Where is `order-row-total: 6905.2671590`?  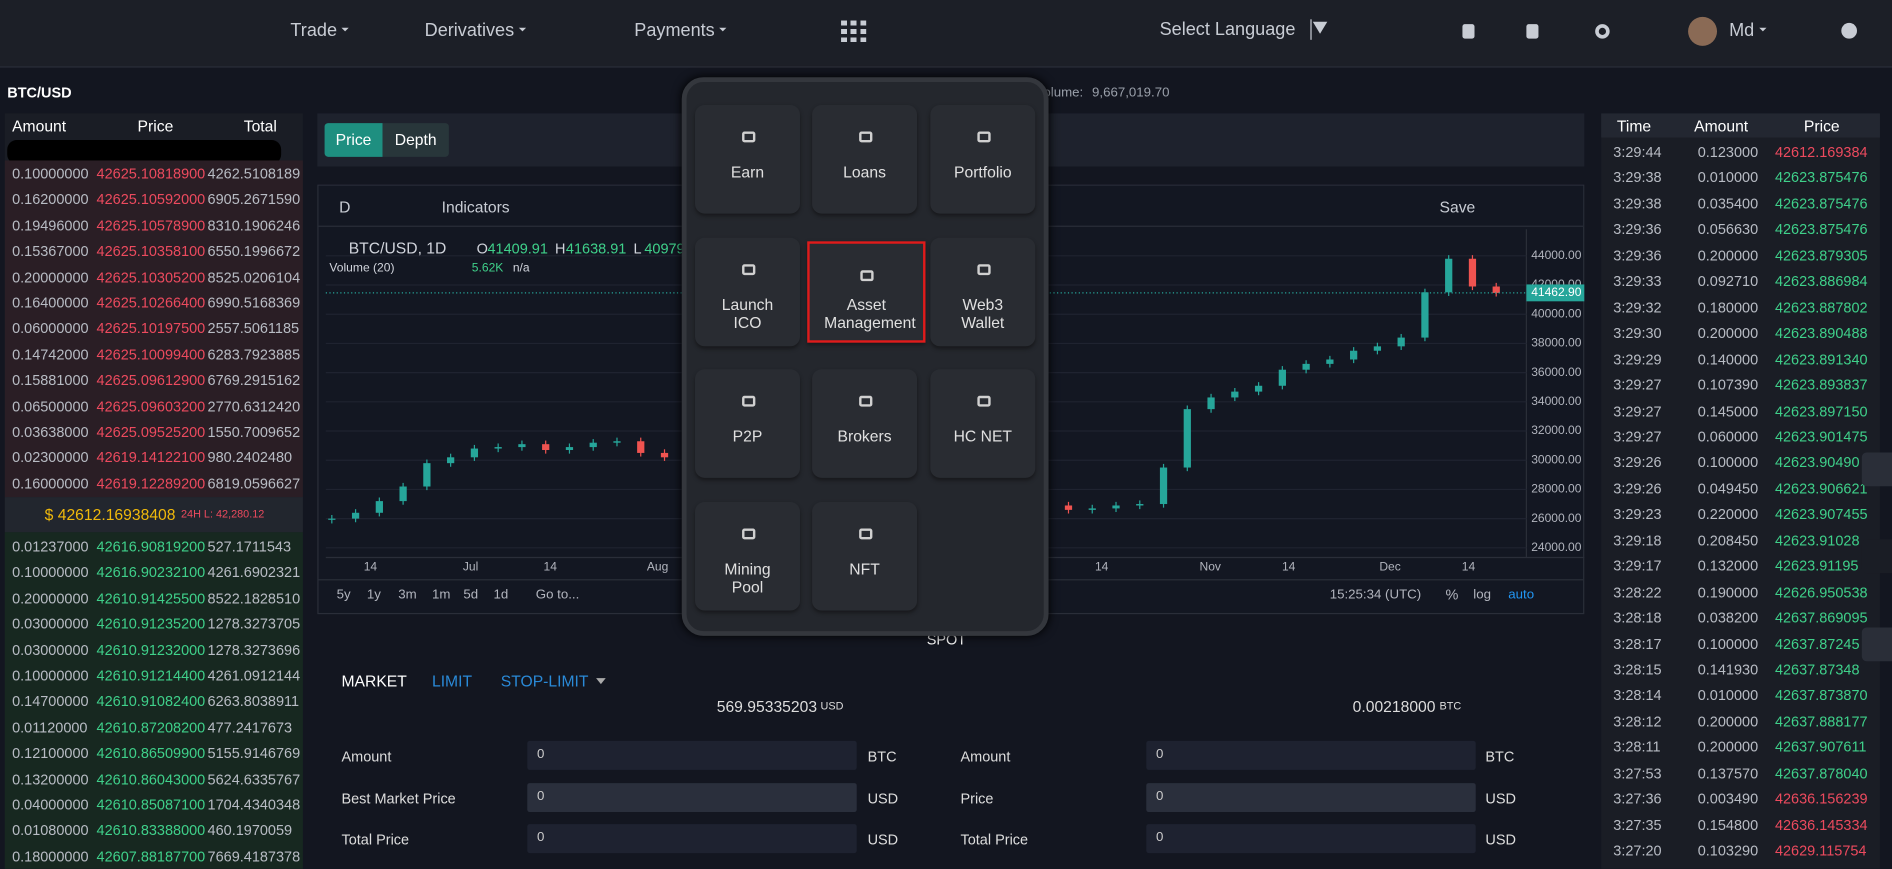
order-row-total: 6905.2671590 is located at coordinates (254, 200).